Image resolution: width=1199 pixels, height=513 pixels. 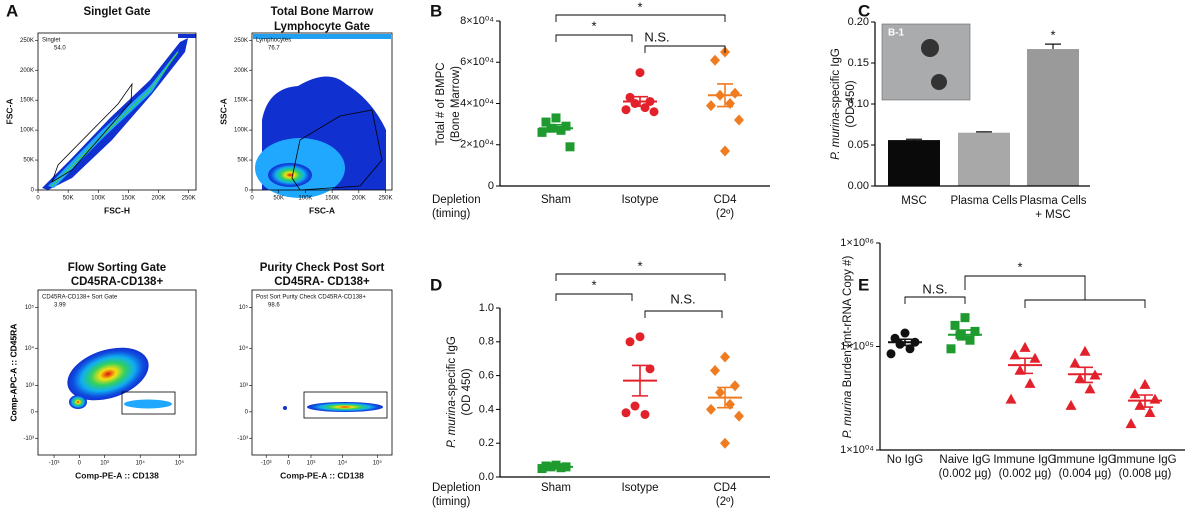 I want to click on gate-value: 98.6, so click(x=274, y=306).